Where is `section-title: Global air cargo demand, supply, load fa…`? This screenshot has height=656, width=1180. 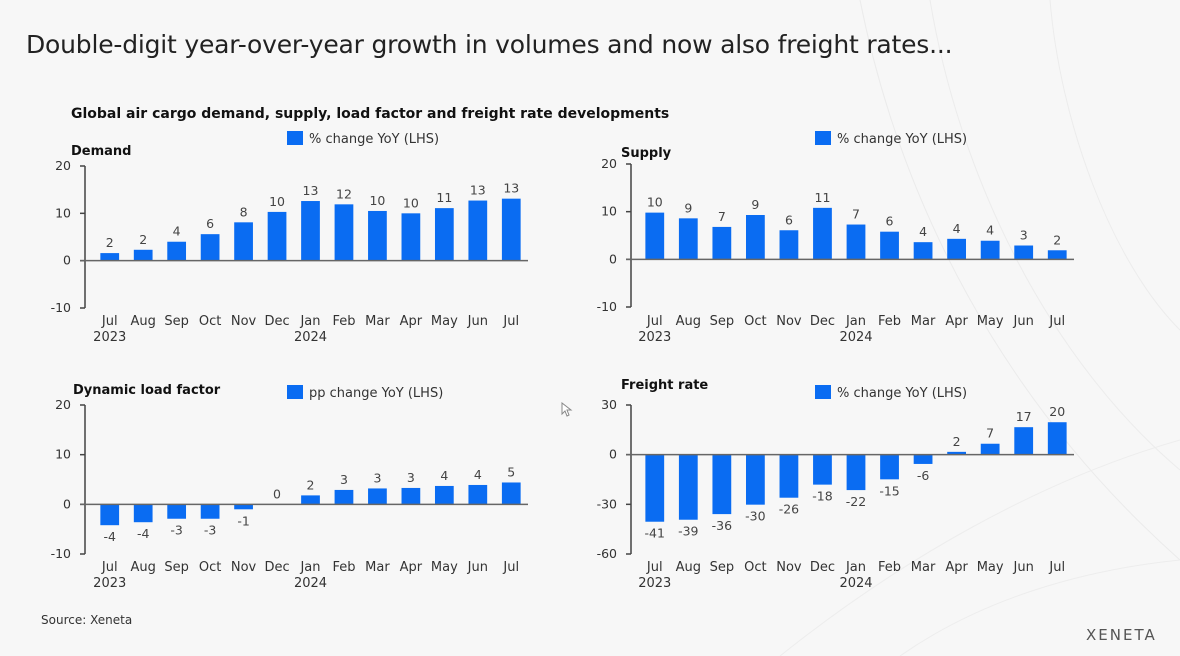
section-title: Global air cargo demand, supply, load fa… is located at coordinates (370, 114).